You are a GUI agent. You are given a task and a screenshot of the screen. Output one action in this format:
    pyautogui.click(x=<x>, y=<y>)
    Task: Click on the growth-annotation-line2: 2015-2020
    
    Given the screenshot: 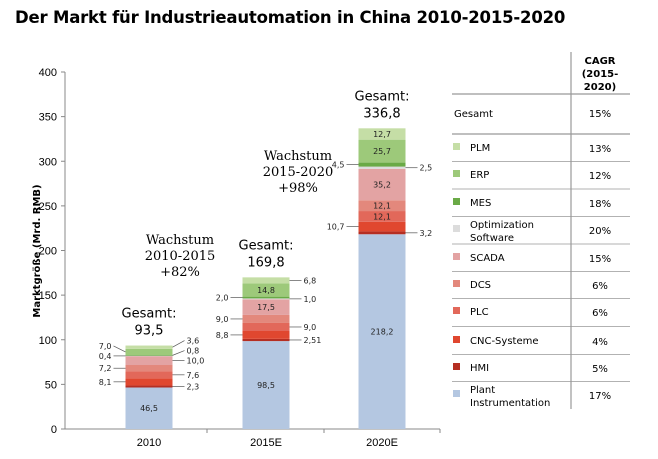 What is the action you would take?
    pyautogui.click(x=298, y=172)
    